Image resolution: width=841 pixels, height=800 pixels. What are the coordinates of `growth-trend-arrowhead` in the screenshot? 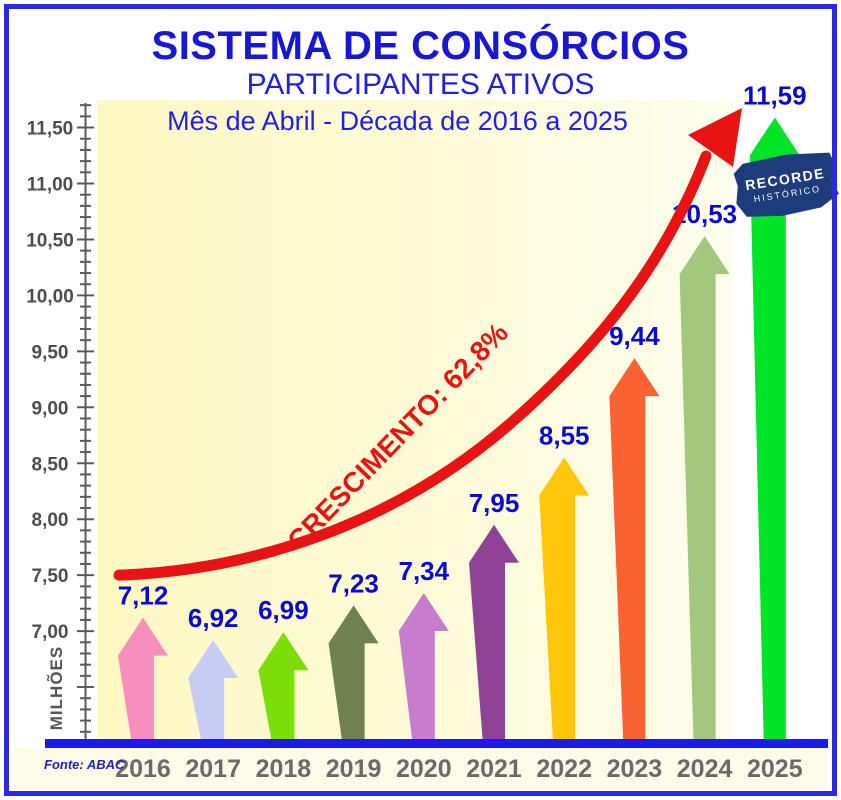 It's located at (715, 137).